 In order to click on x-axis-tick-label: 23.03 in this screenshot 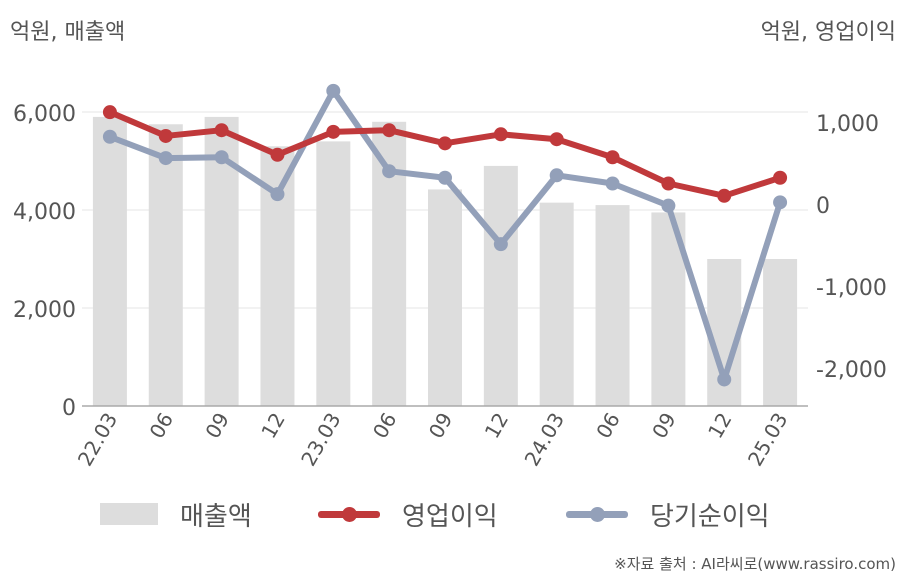, I will do `click(320, 440)`.